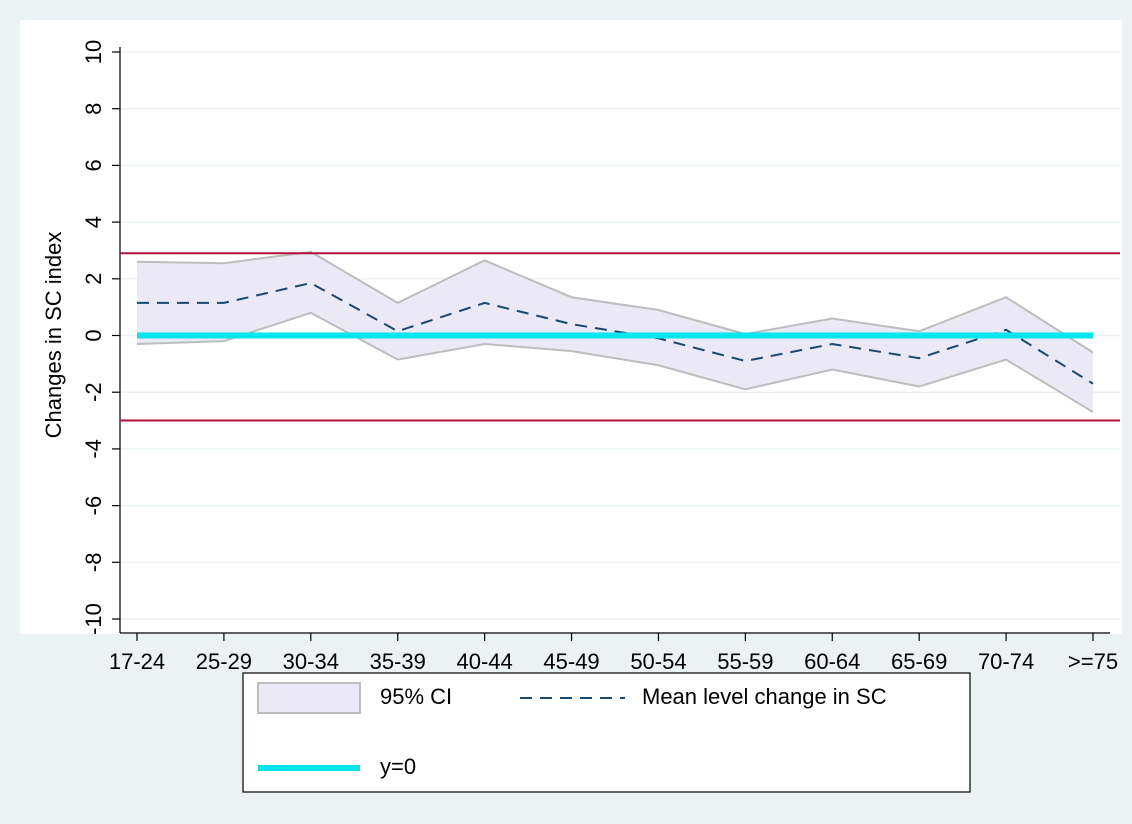 The height and width of the screenshot is (824, 1132). I want to click on y-tick-label: -10, so click(93, 619).